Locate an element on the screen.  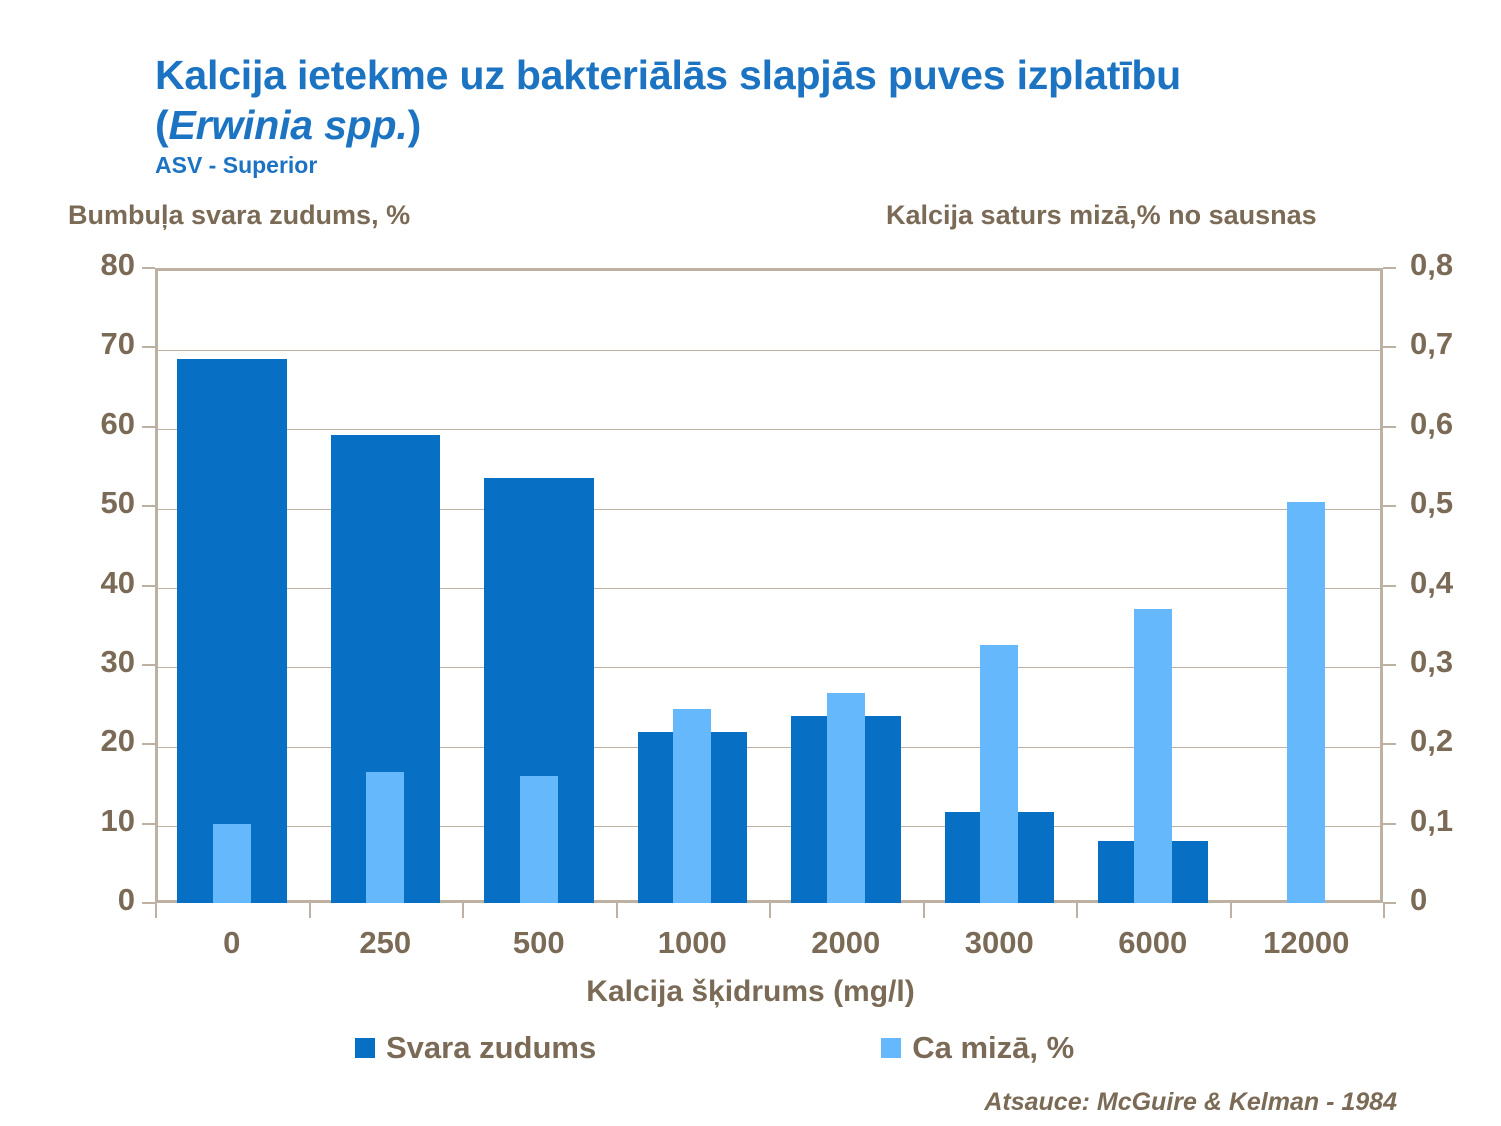
y-axis-tick-label: 70 is located at coordinates (117, 344).